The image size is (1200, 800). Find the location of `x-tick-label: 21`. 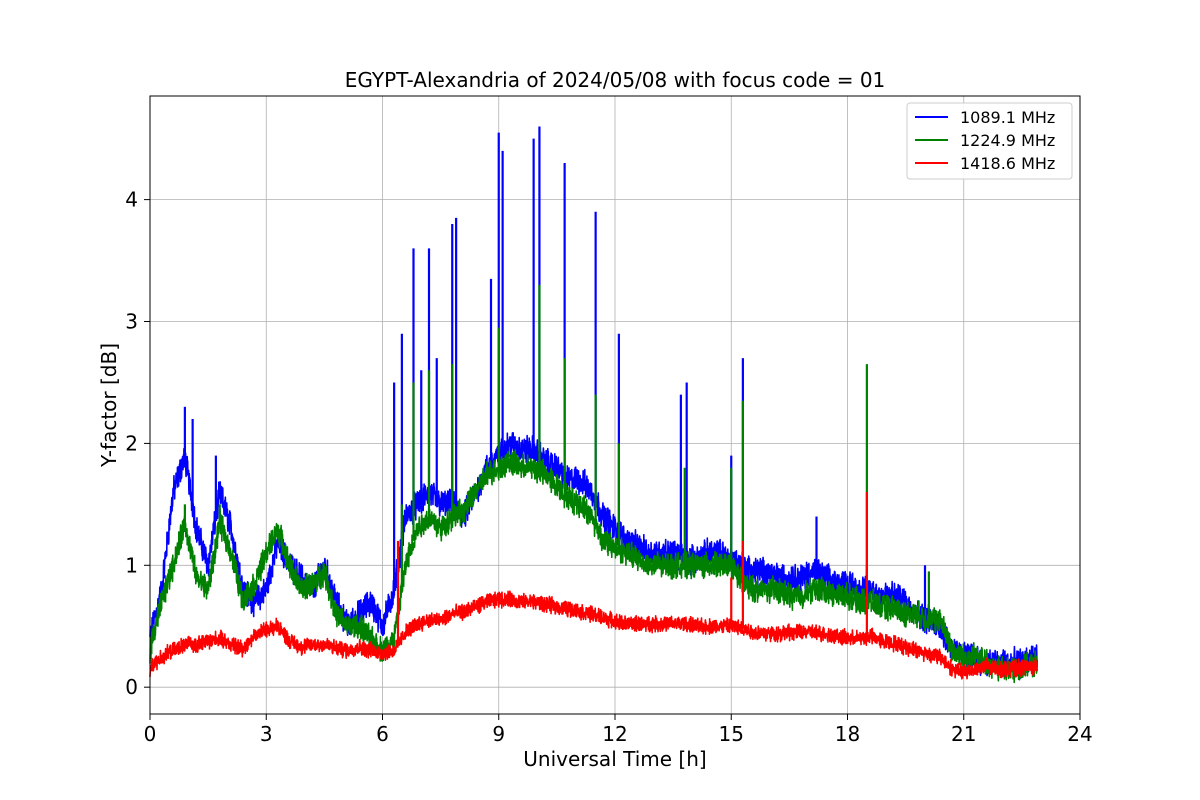

x-tick-label: 21 is located at coordinates (963, 734).